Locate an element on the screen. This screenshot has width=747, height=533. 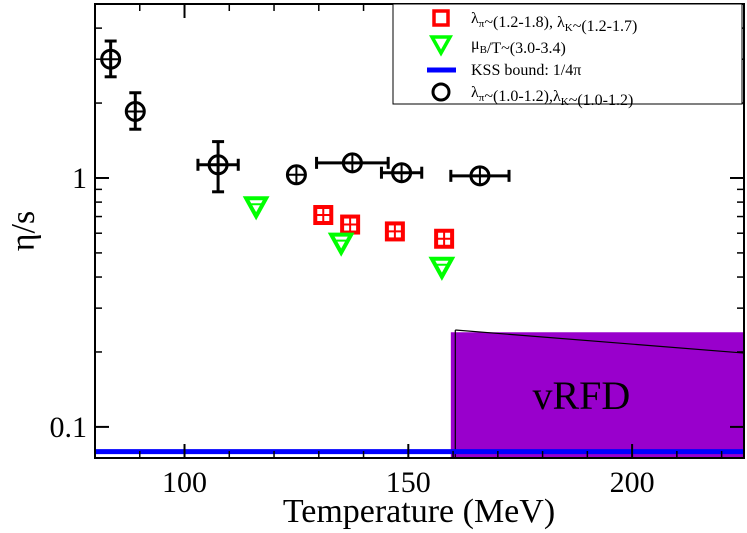
legend-marker-green-triangles is located at coordinates (441, 46).